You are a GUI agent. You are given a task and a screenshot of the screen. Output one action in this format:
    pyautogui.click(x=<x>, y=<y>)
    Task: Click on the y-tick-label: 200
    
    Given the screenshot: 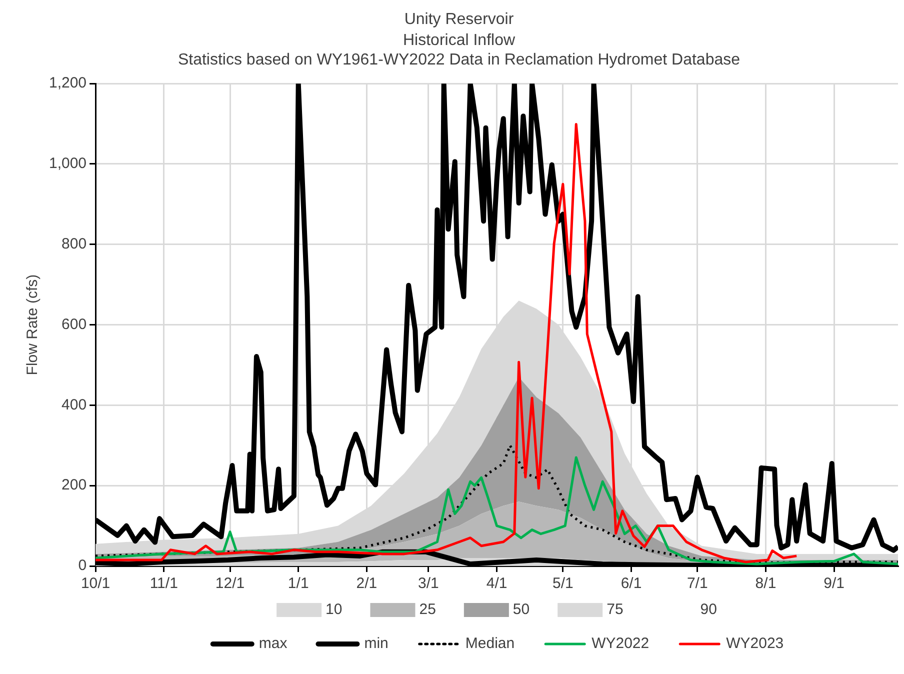 What is the action you would take?
    pyautogui.click(x=74, y=485)
    